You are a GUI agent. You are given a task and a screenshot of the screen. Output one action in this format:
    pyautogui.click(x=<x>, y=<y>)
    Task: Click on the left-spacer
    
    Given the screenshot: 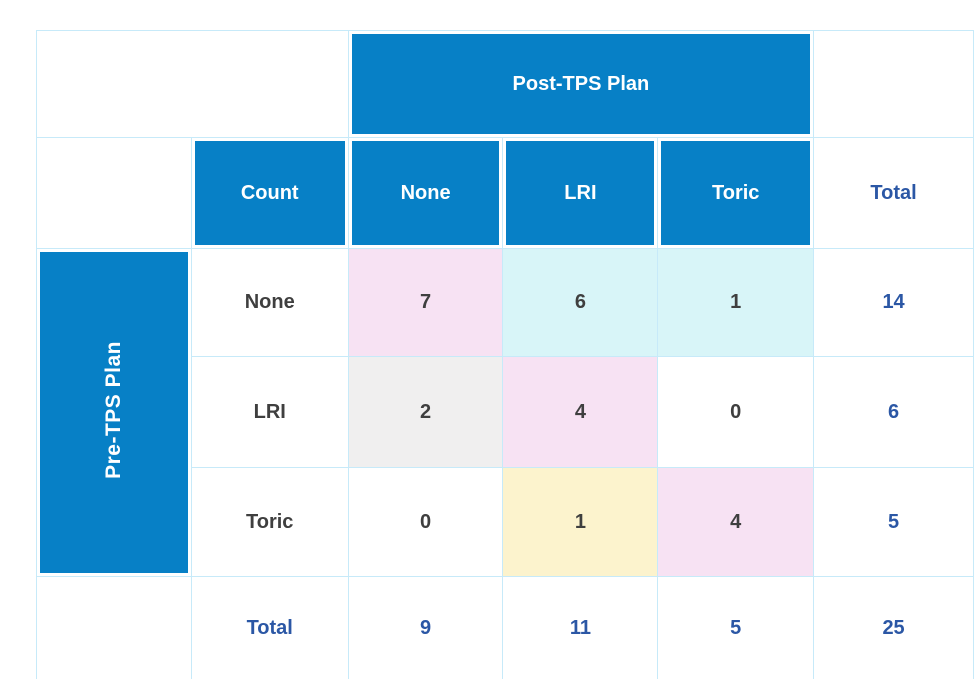 What is the action you would take?
    pyautogui.click(x=114, y=193)
    